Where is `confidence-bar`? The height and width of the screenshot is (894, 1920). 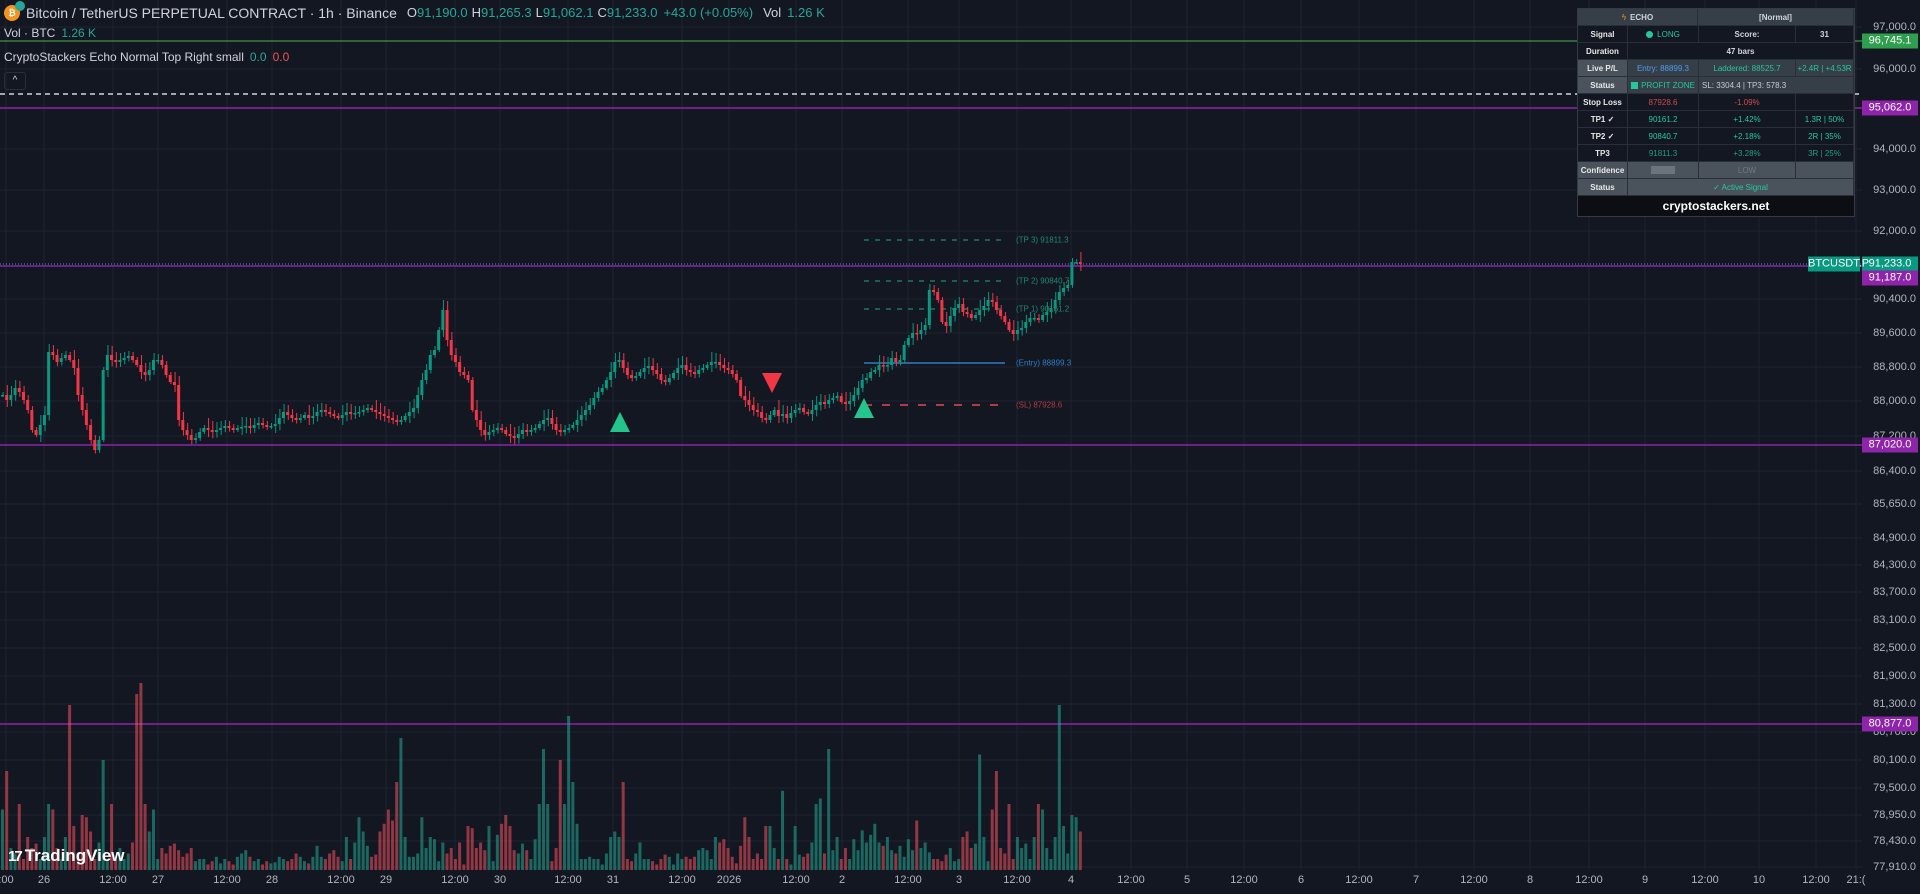 confidence-bar is located at coordinates (1663, 170).